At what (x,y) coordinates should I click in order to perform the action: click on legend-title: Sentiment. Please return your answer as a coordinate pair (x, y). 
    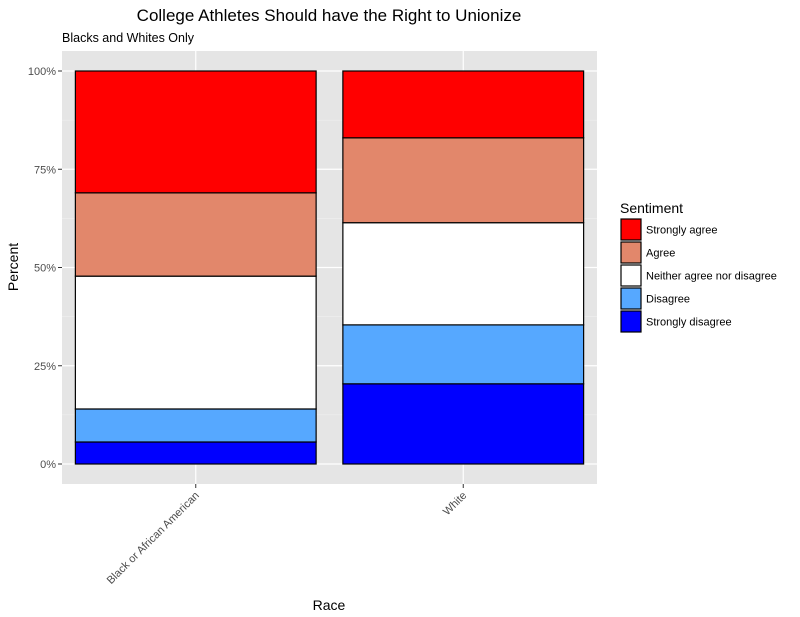
    Looking at the image, I should click on (651, 208).